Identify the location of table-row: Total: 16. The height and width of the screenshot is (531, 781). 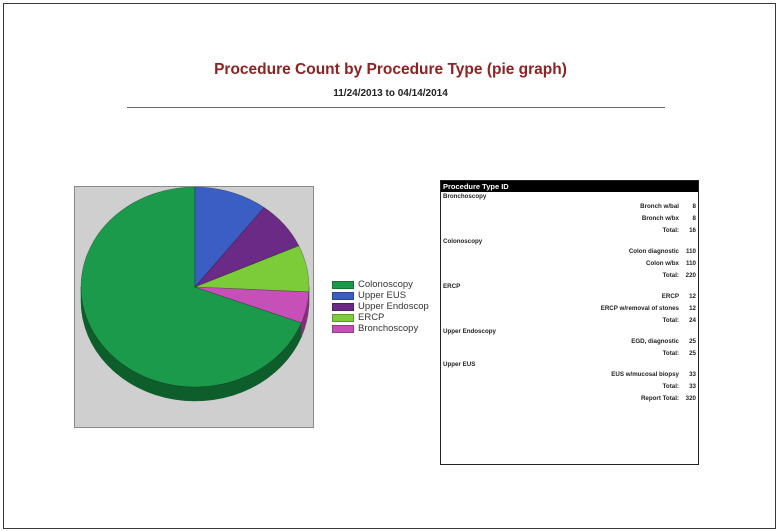
(569, 231).